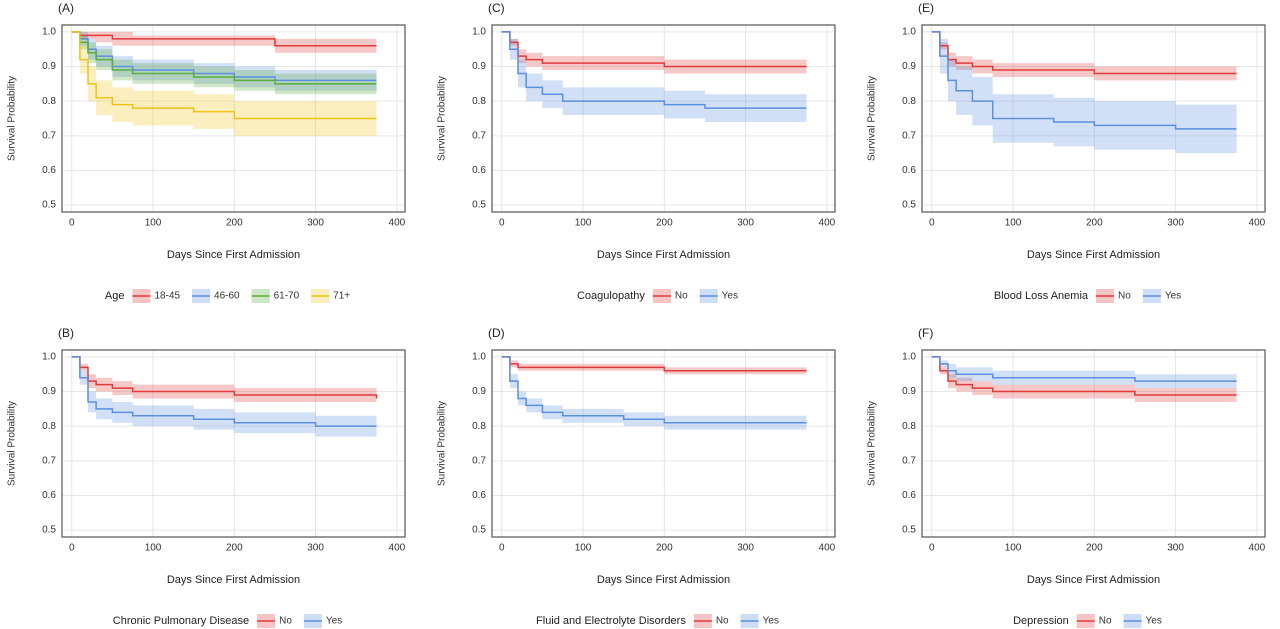 The width and height of the screenshot is (1280, 629). I want to click on panel-title: (E), so click(926, 8).